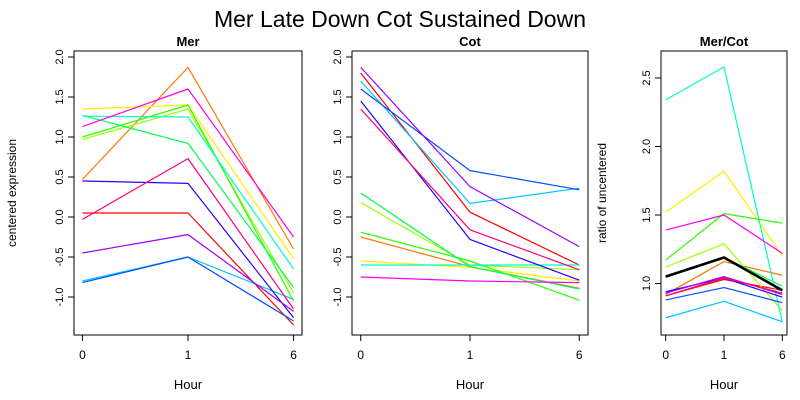  Describe the element at coordinates (60, 257) in the screenshot. I see `y-tick-label-mer: -0.5` at that location.